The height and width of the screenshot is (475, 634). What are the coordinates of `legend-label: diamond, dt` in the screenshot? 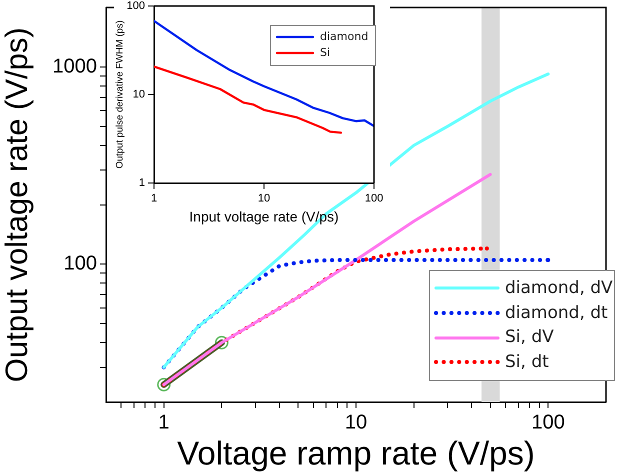 It's located at (556, 313).